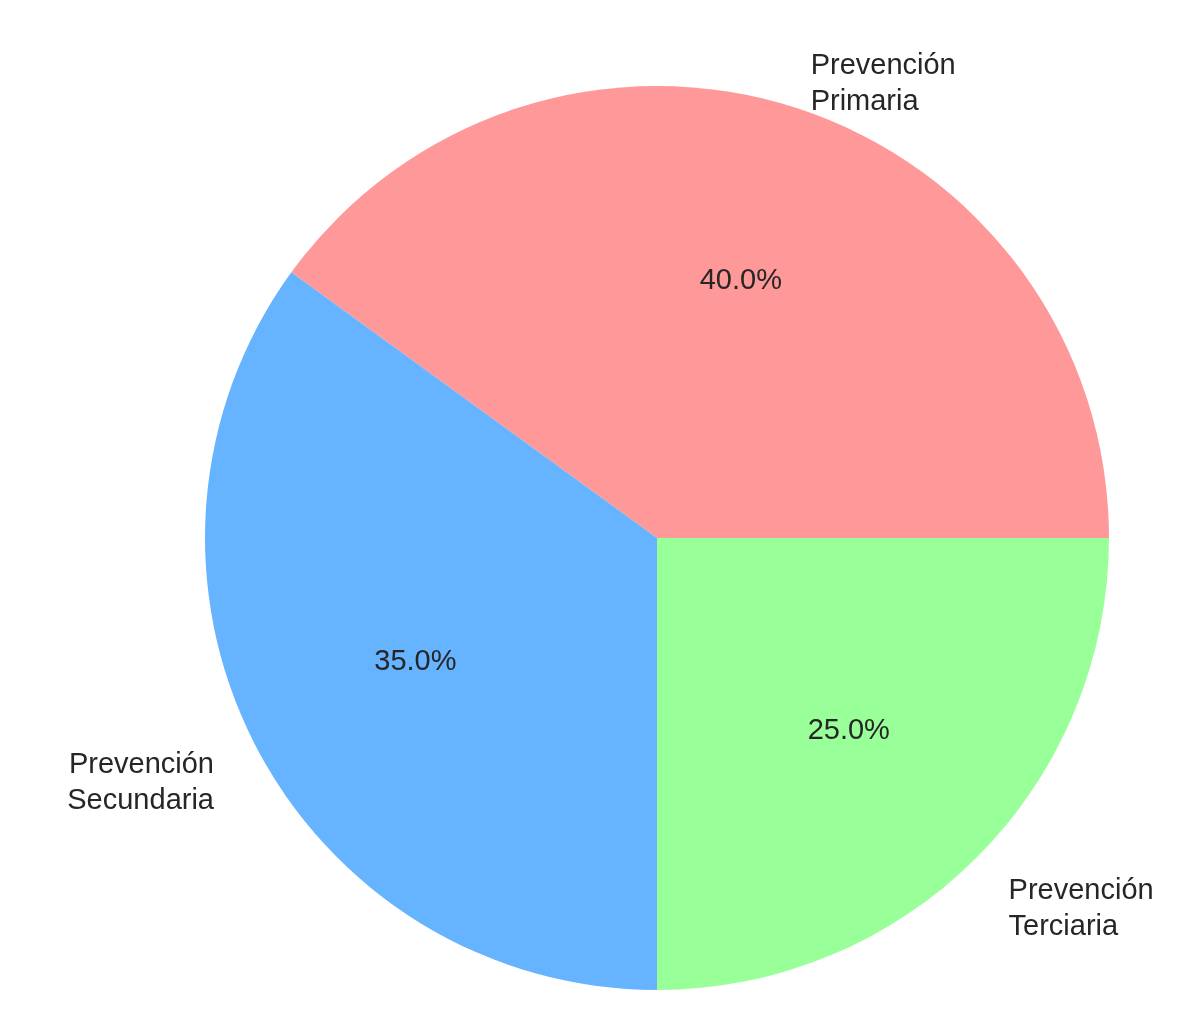 The width and height of the screenshot is (1200, 1023). What do you see at coordinates (415, 660) in the screenshot?
I see `data-label: 35.0%` at bounding box center [415, 660].